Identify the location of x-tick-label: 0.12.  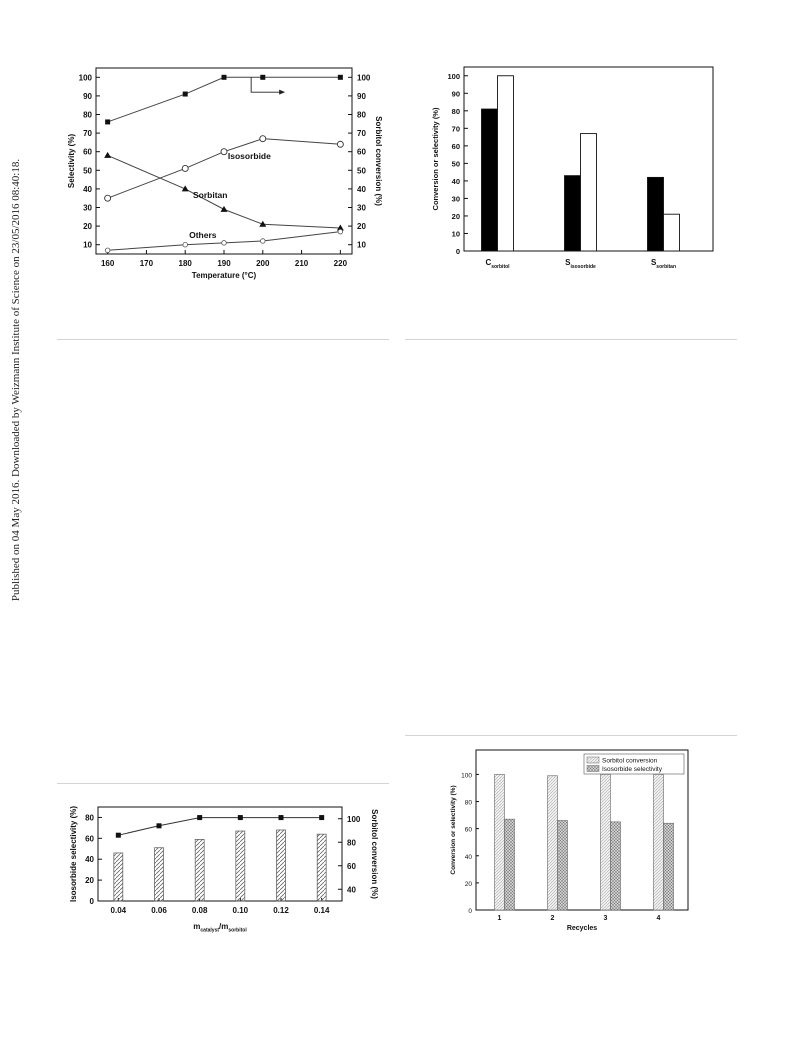
(281, 910).